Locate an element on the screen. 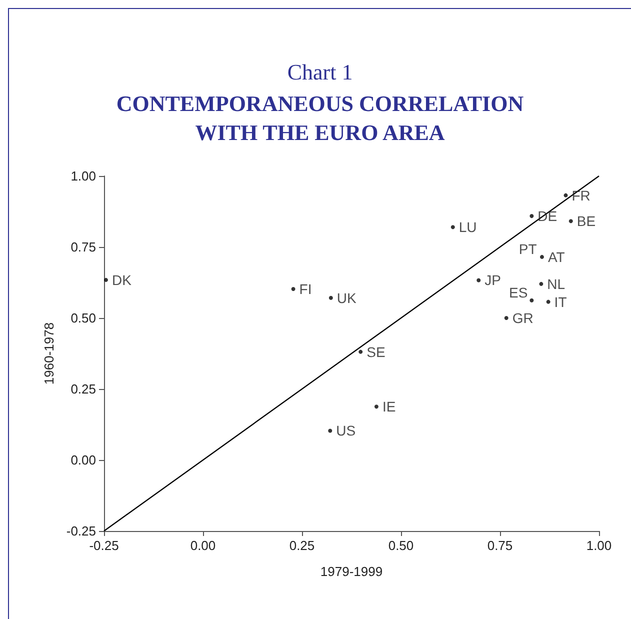 The width and height of the screenshot is (631, 619). y-tick-label: -0.25 is located at coordinates (81, 531).